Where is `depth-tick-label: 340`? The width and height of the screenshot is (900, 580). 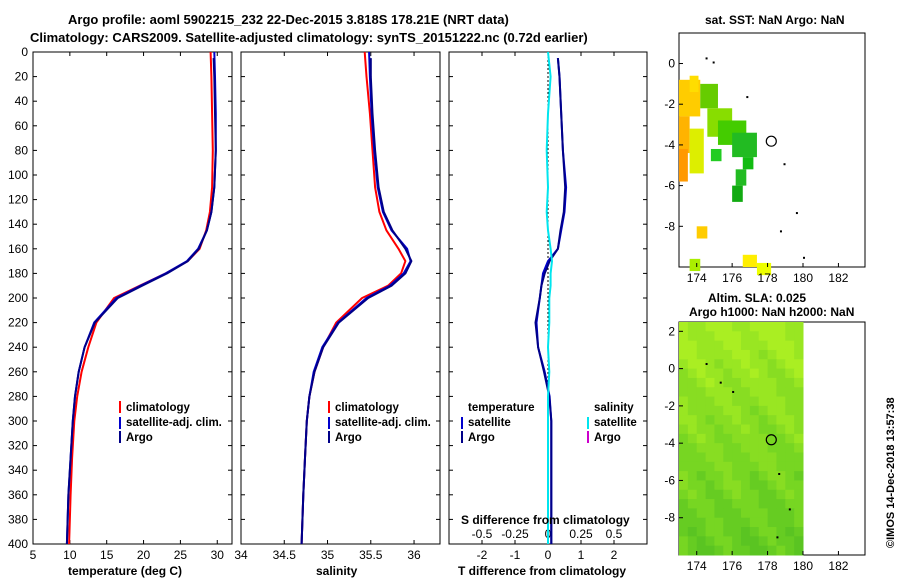
depth-tick-label: 340 is located at coordinates (18, 470).